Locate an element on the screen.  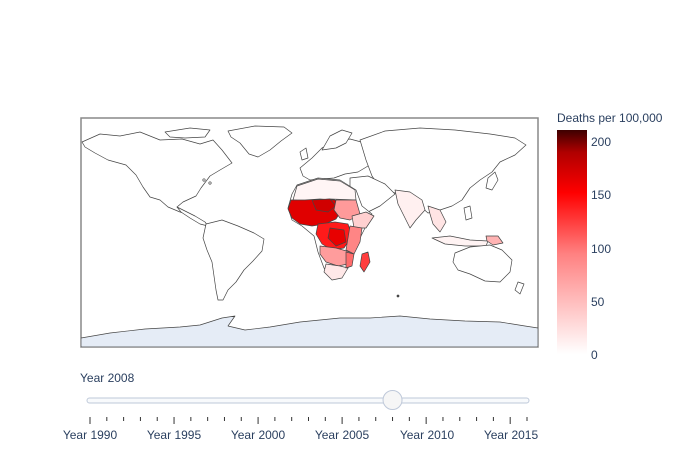
slider-tick-label: Year 1990 is located at coordinates (90, 435).